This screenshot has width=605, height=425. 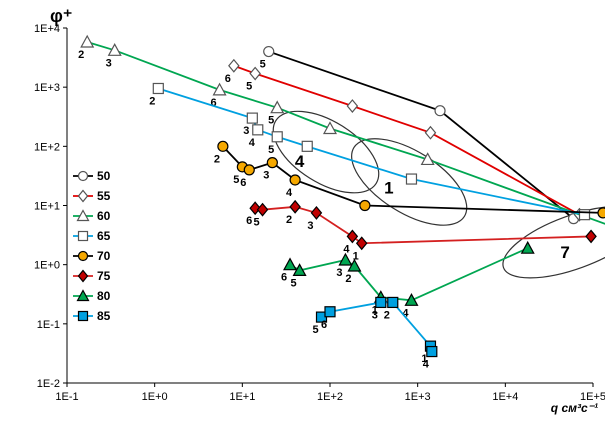 I want to click on x-tick-label: 1E+0, so click(x=155, y=397).